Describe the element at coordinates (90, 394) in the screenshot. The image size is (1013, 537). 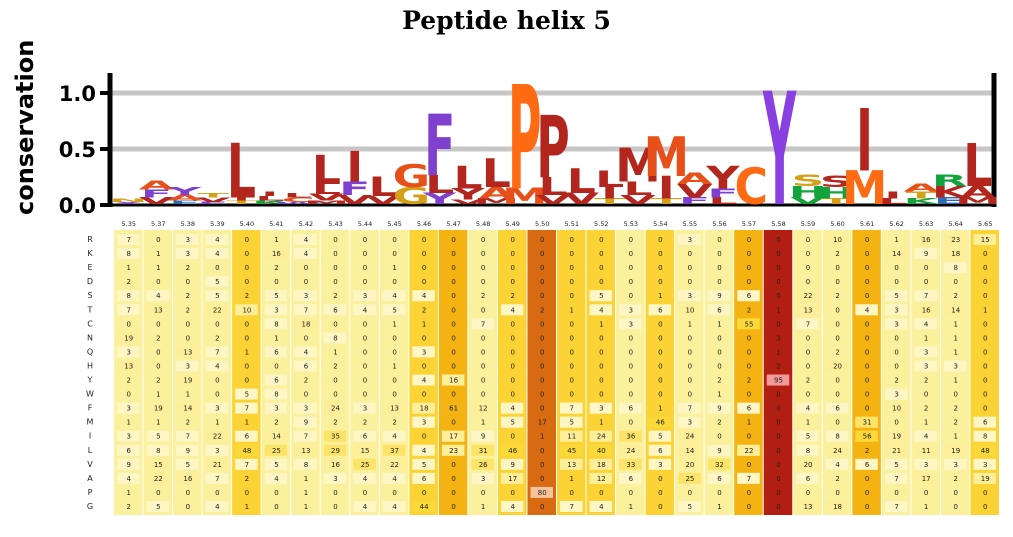
I see `residue-label: W` at that location.